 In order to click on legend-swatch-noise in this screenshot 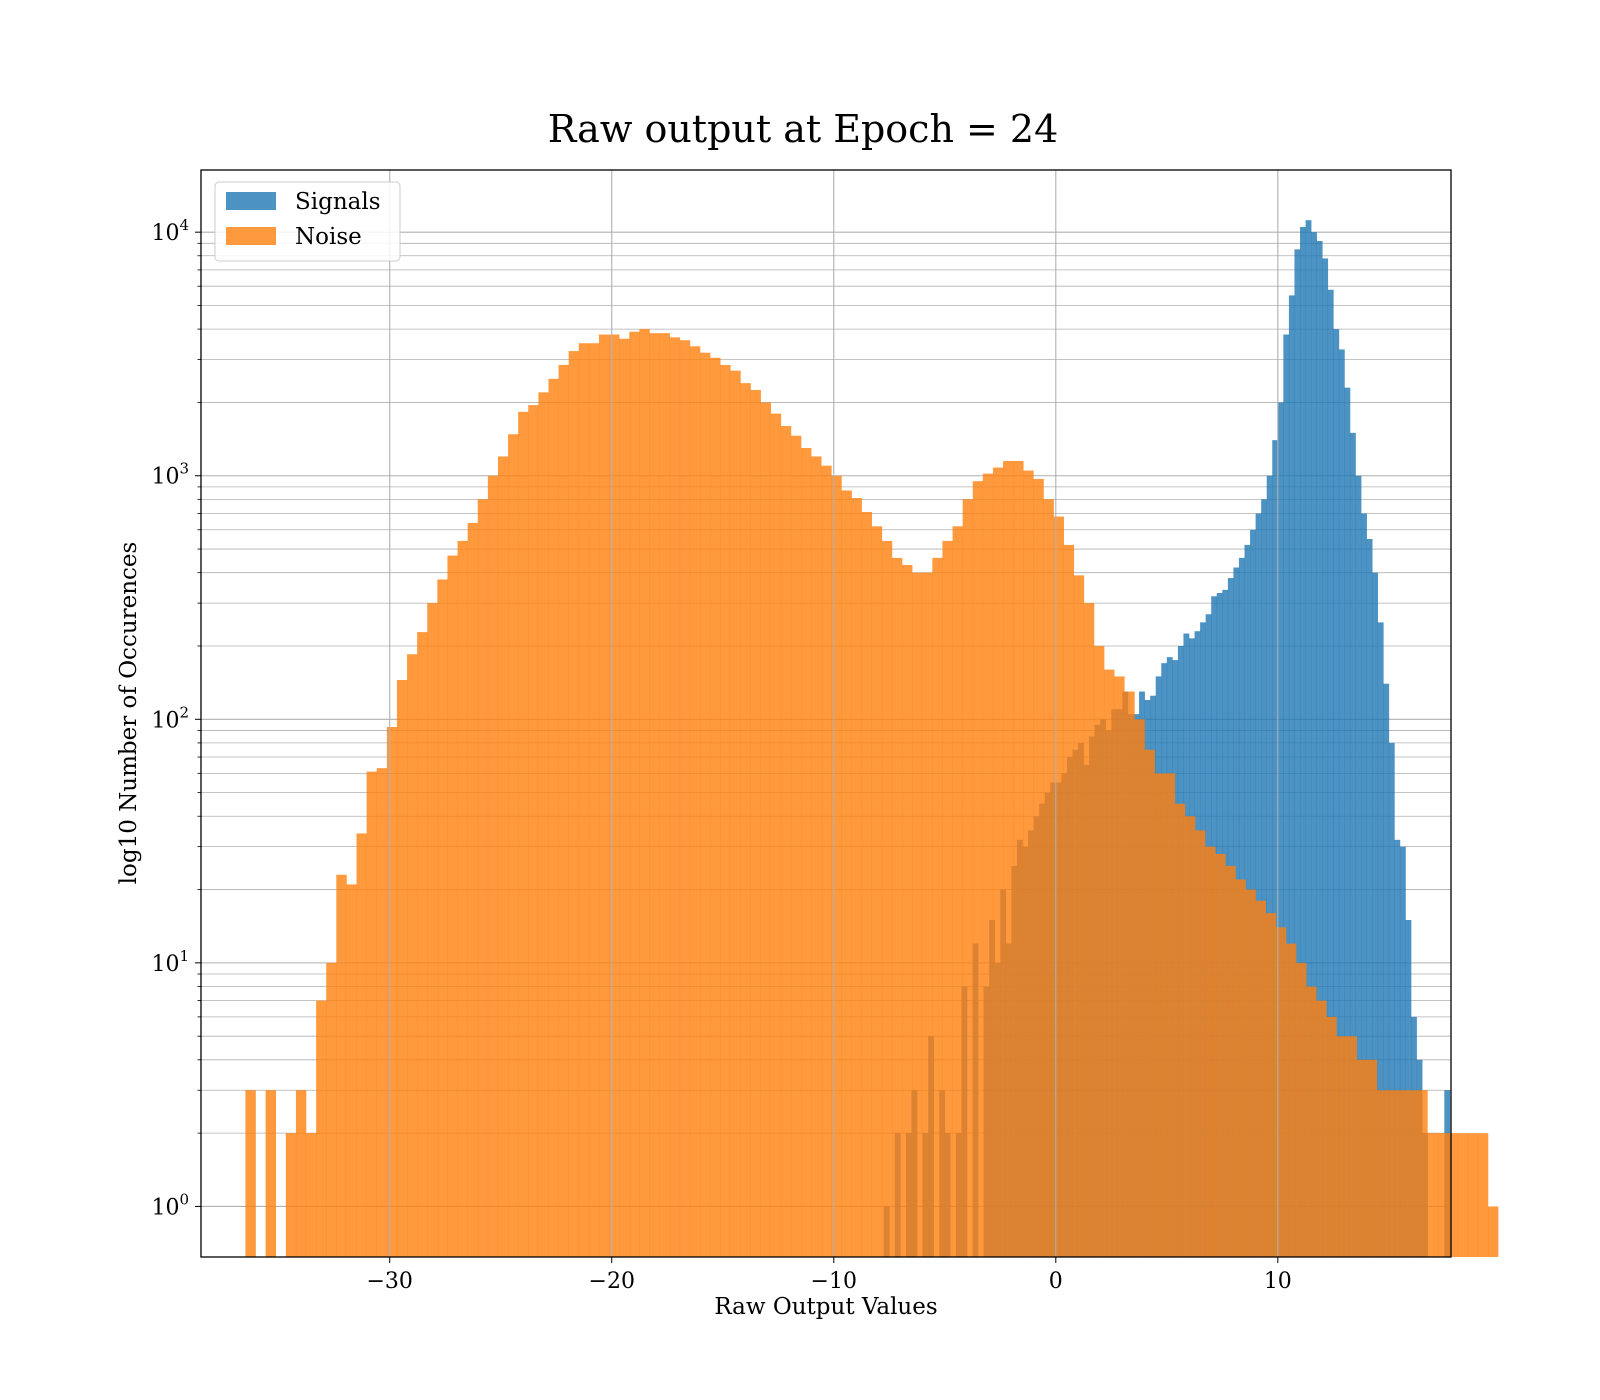, I will do `click(251, 236)`.